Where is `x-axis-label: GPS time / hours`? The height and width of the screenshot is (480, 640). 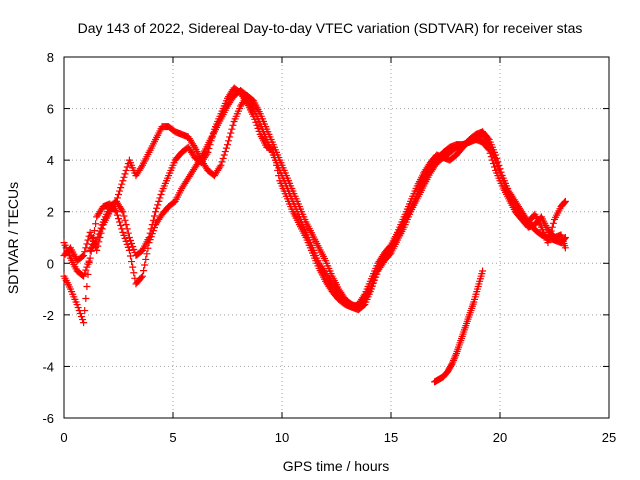
x-axis-label: GPS time / hours is located at coordinates (336, 466).